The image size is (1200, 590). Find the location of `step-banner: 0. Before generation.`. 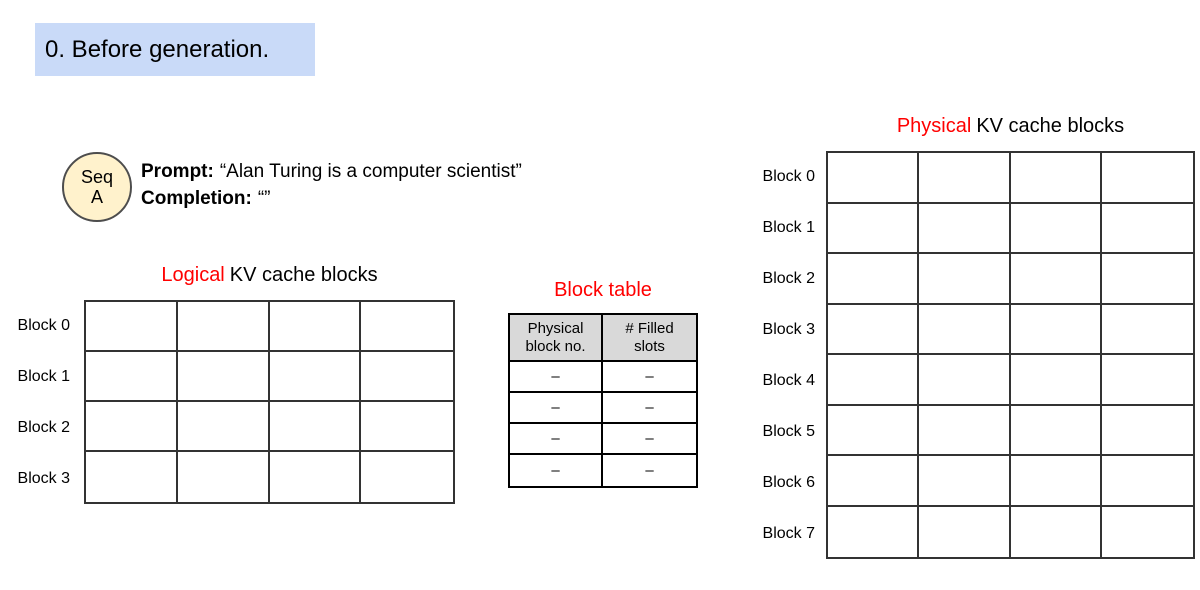

step-banner: 0. Before generation. is located at coordinates (175, 49).